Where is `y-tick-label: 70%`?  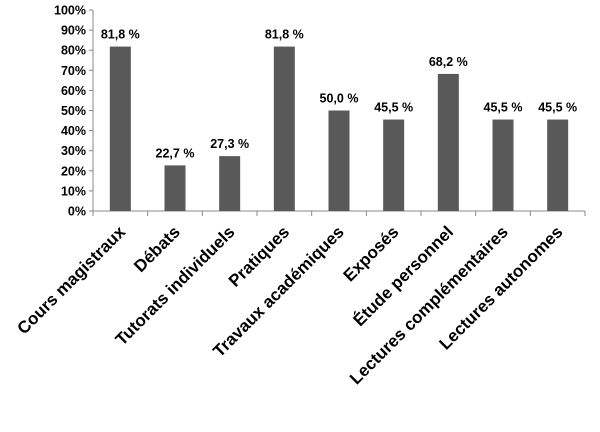
y-tick-label: 70% is located at coordinates (73, 71).